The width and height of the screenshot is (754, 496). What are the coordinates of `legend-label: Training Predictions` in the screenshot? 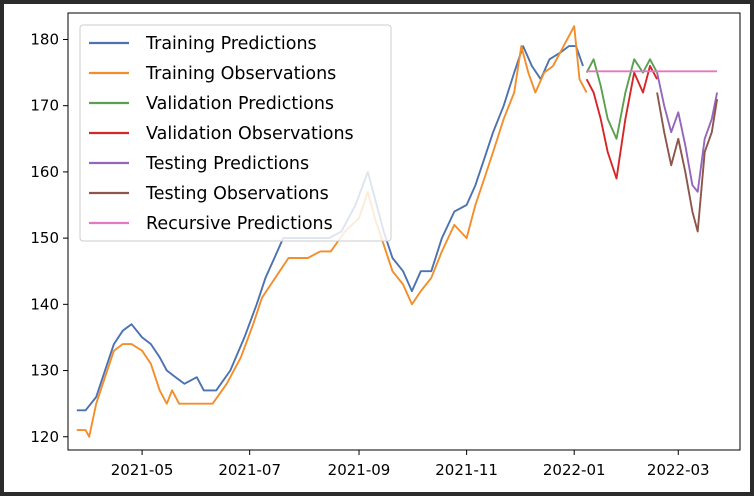 It's located at (231, 44).